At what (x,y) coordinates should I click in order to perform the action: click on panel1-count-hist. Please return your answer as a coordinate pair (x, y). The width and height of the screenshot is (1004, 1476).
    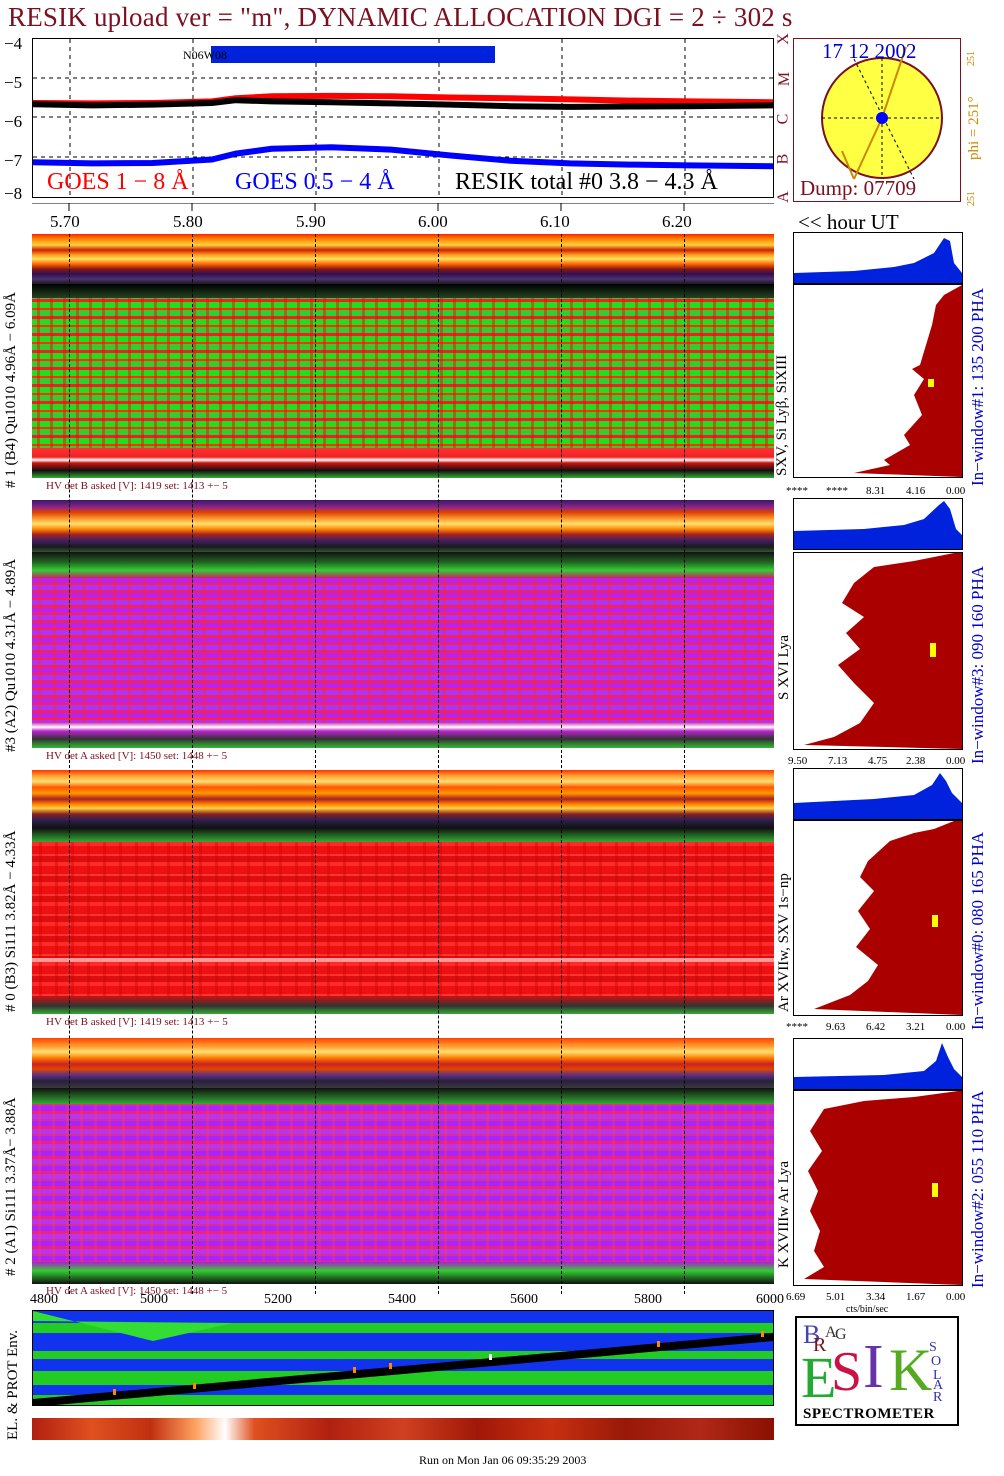
    Looking at the image, I should click on (878, 381).